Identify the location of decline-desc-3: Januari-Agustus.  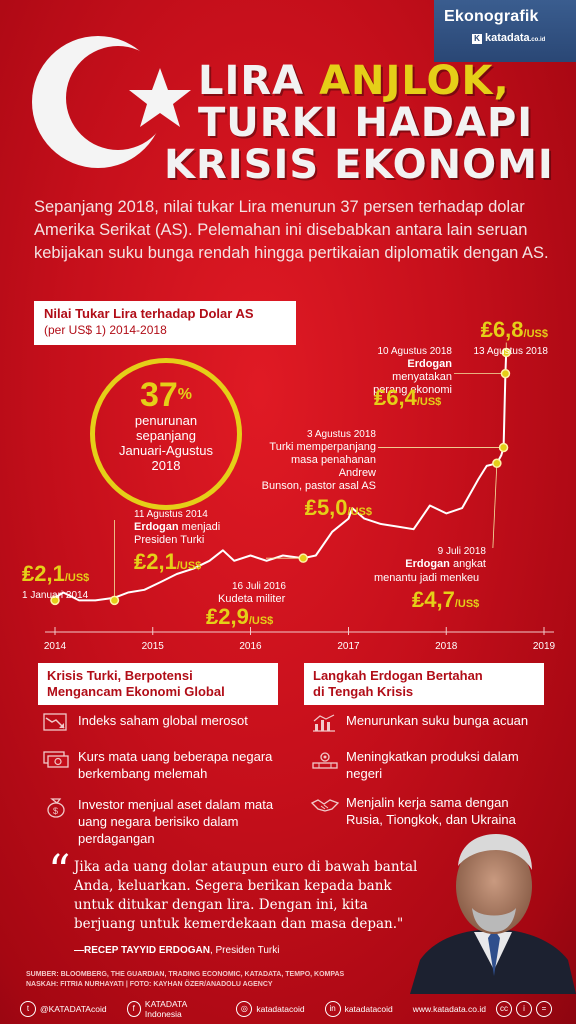
(166, 450).